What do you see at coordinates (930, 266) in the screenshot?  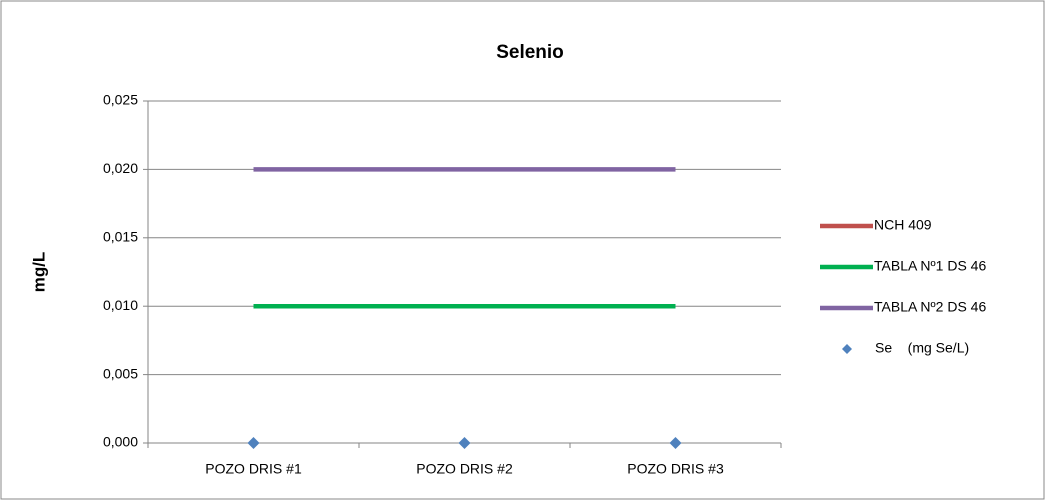 I see `legend-label: TABLA Nº1 DS 46` at bounding box center [930, 266].